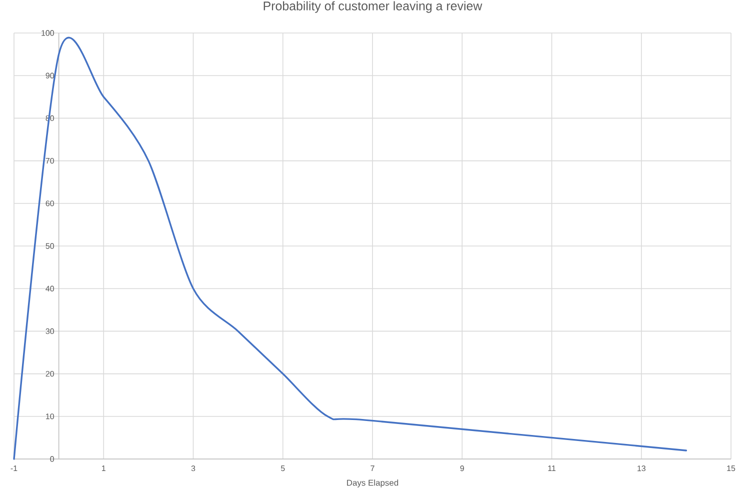 The height and width of the screenshot is (495, 737). Describe the element at coordinates (373, 7) in the screenshot. I see `chart-title: Probability of customer leaving a review` at that location.